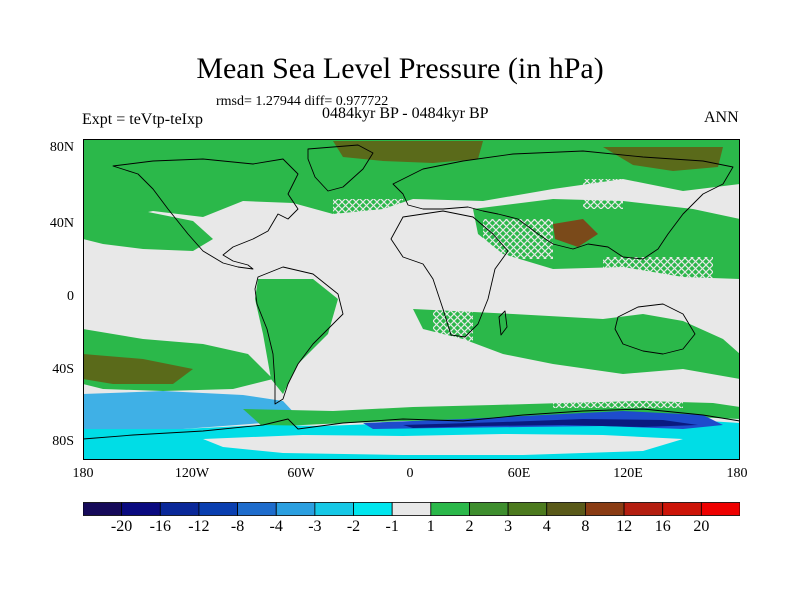 Image resolution: width=800 pixels, height=600 pixels. Describe the element at coordinates (655, 329) in the screenshot. I see `australia-coast` at that location.